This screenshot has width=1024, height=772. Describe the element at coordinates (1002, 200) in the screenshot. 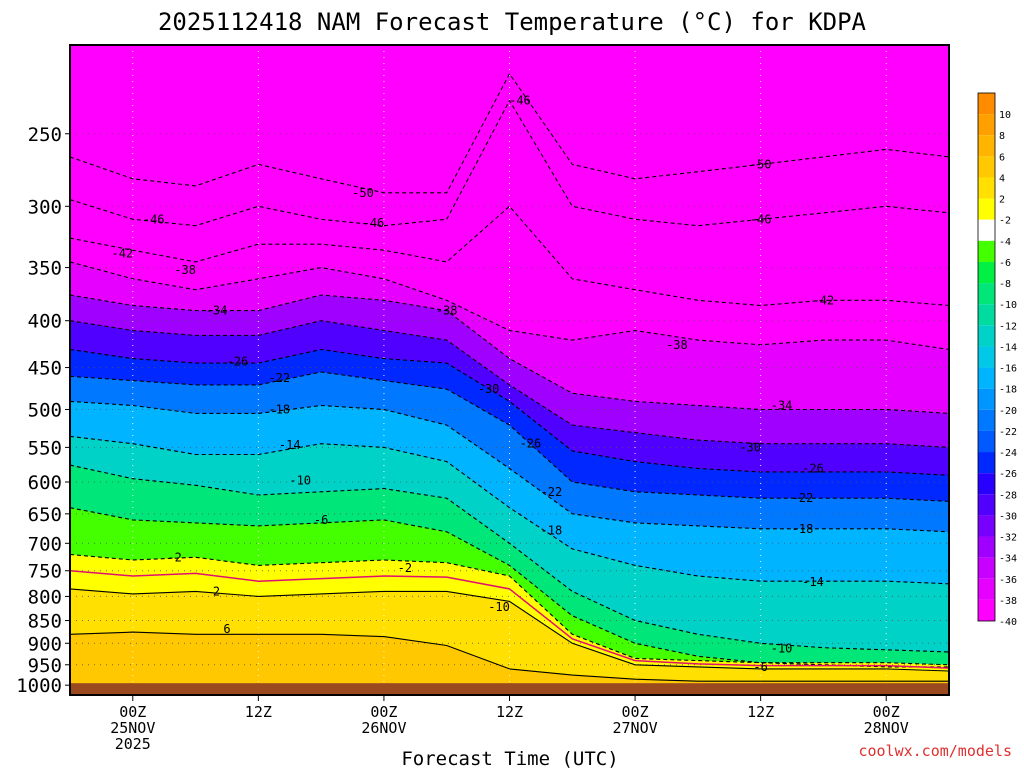

I see `colorbar-label: 2` at that location.